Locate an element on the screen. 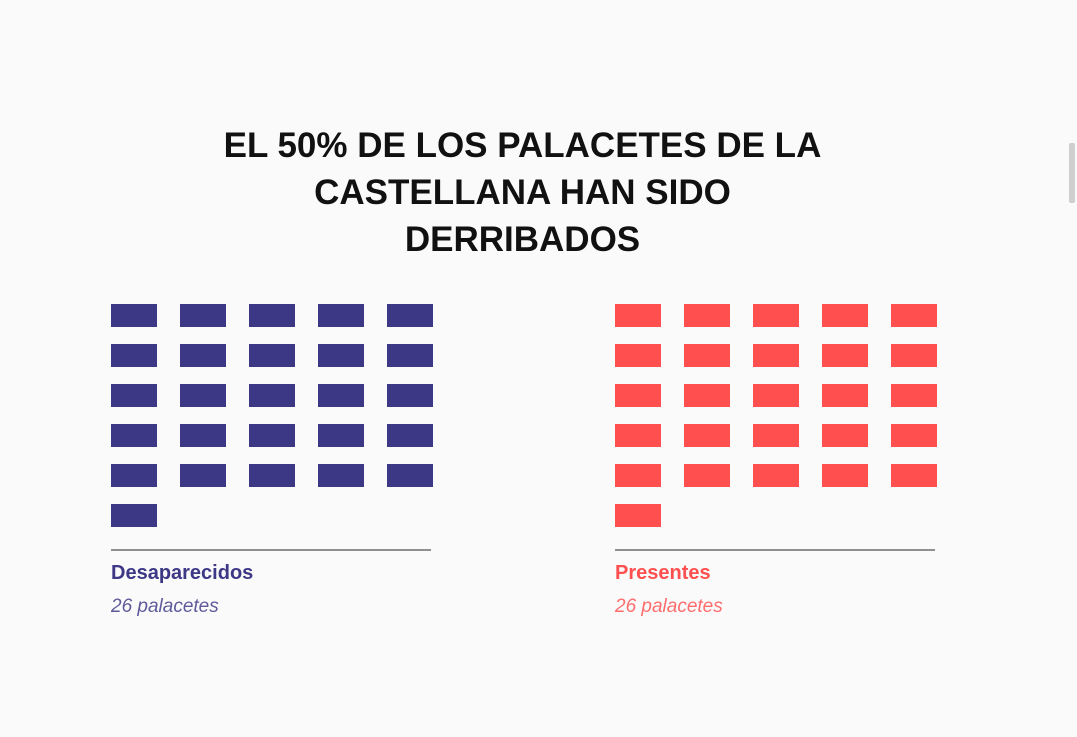 The height and width of the screenshot is (737, 1077). divider-desaparecidos is located at coordinates (271, 550).